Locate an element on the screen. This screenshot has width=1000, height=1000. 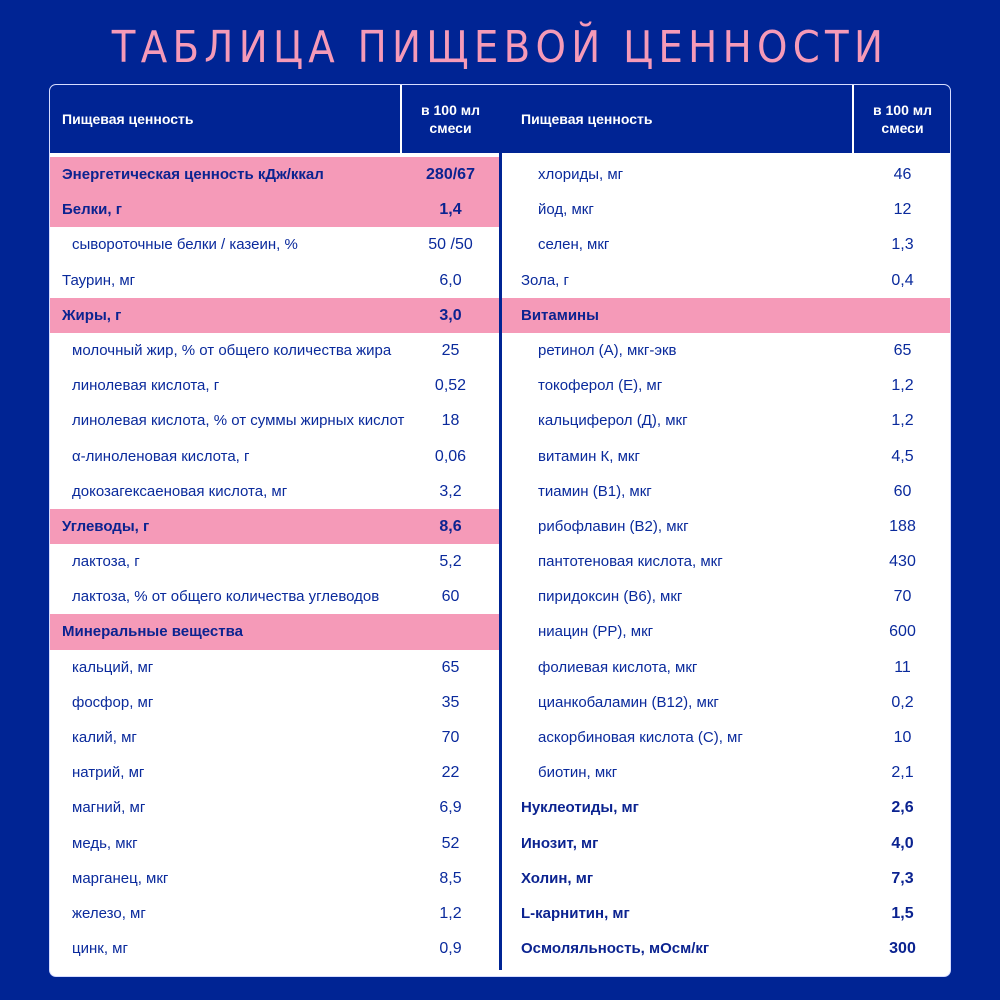
nutrient-value: 6,0 is located at coordinates (450, 280).